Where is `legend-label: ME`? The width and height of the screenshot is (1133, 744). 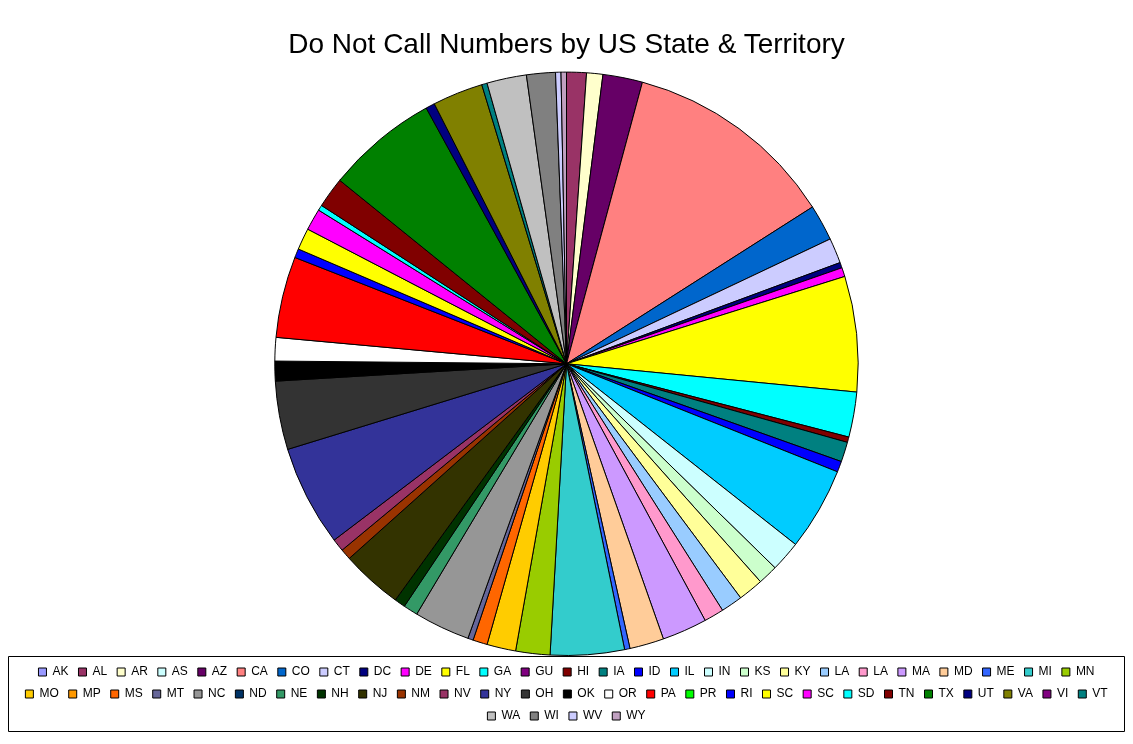 legend-label: ME is located at coordinates (1005, 671).